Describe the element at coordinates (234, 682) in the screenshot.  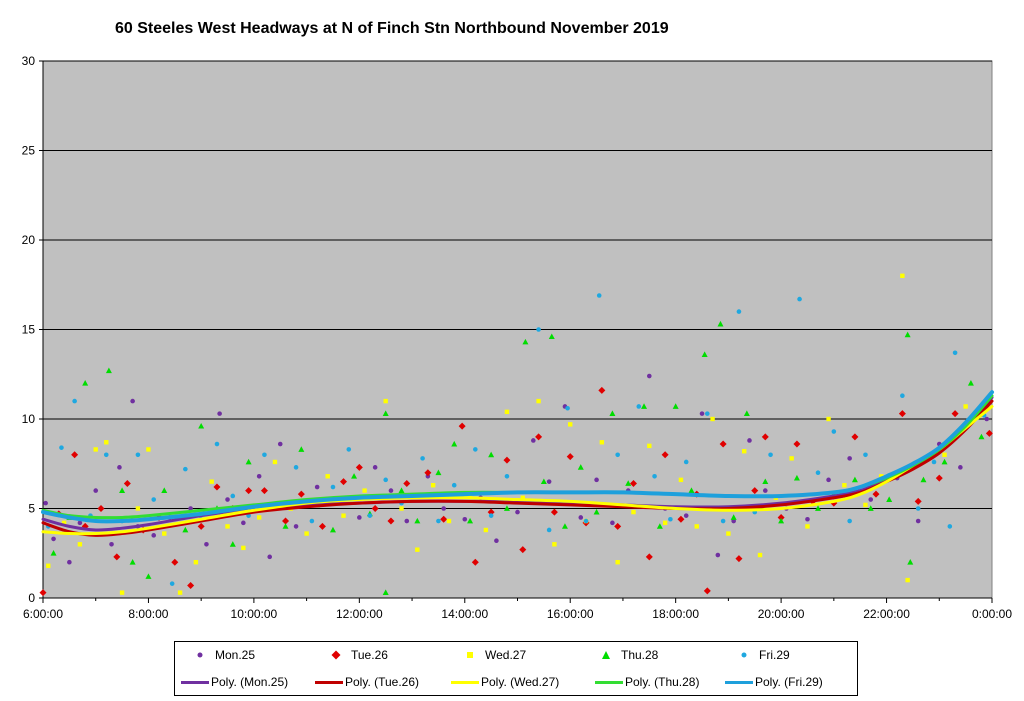
I see `legend-item-poly-mon25: Poly. (Mon.25)` at that location.